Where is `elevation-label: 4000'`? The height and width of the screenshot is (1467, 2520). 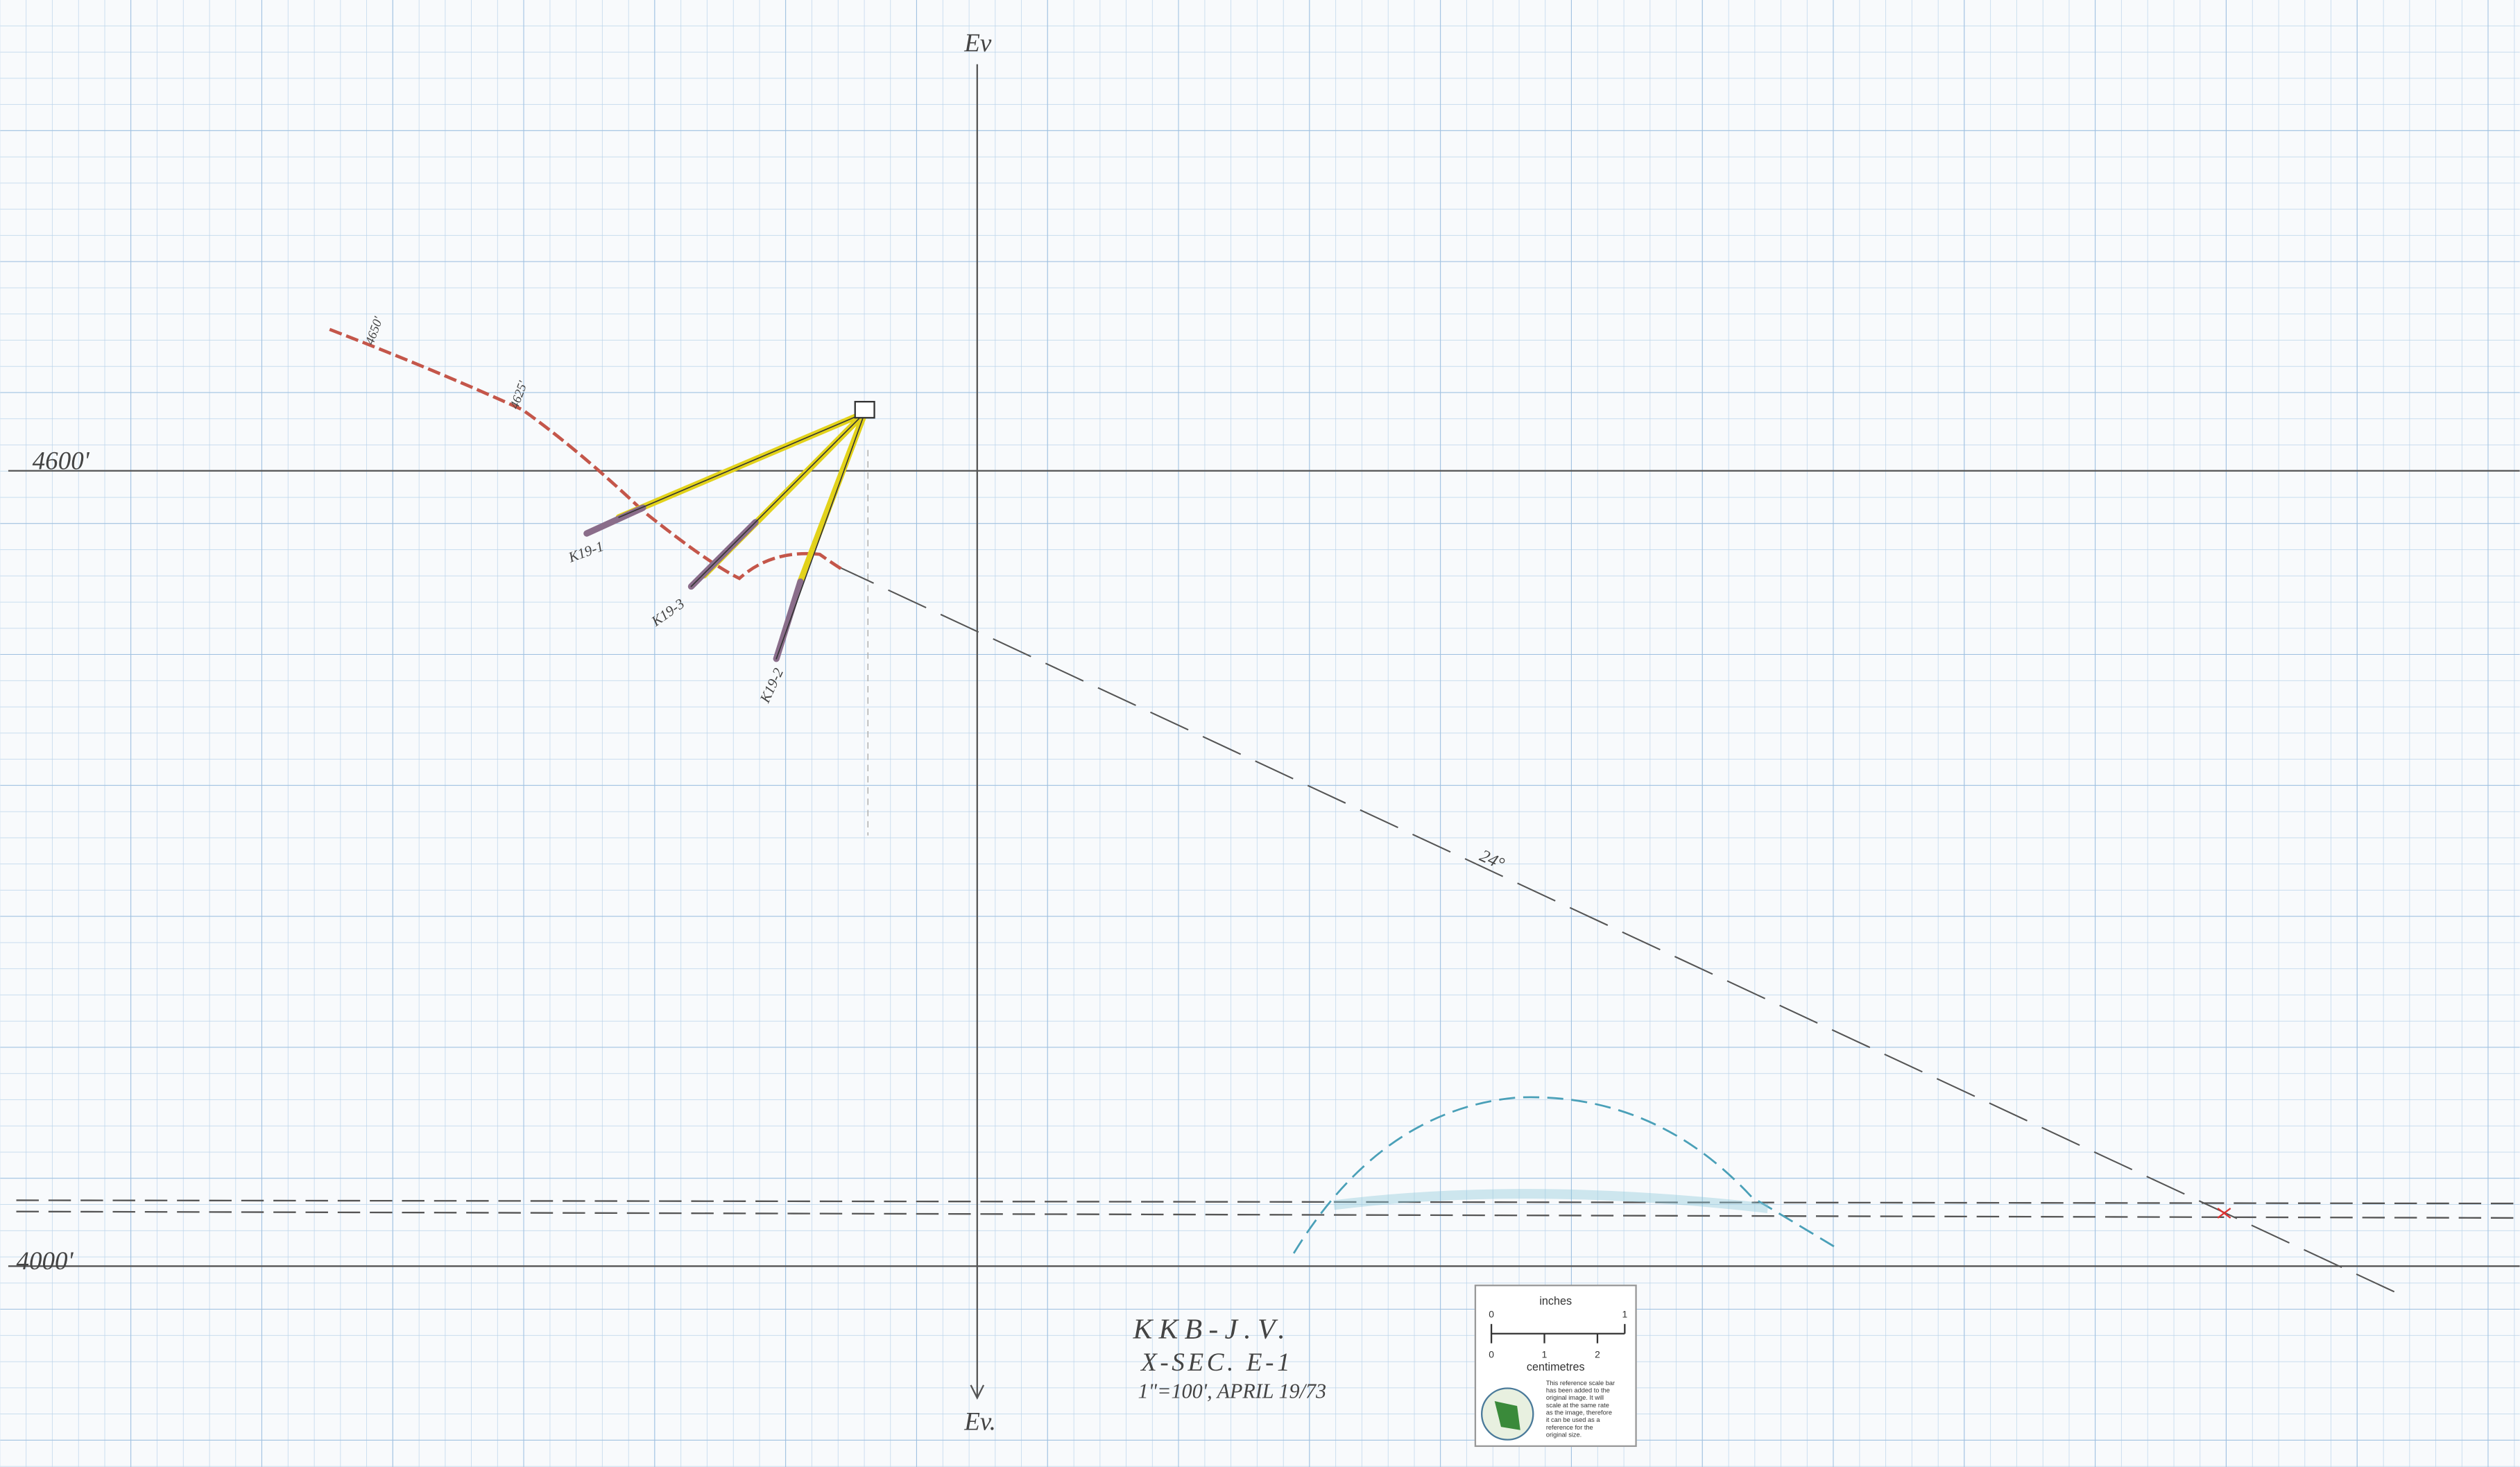 elevation-label: 4000' is located at coordinates (45, 1261).